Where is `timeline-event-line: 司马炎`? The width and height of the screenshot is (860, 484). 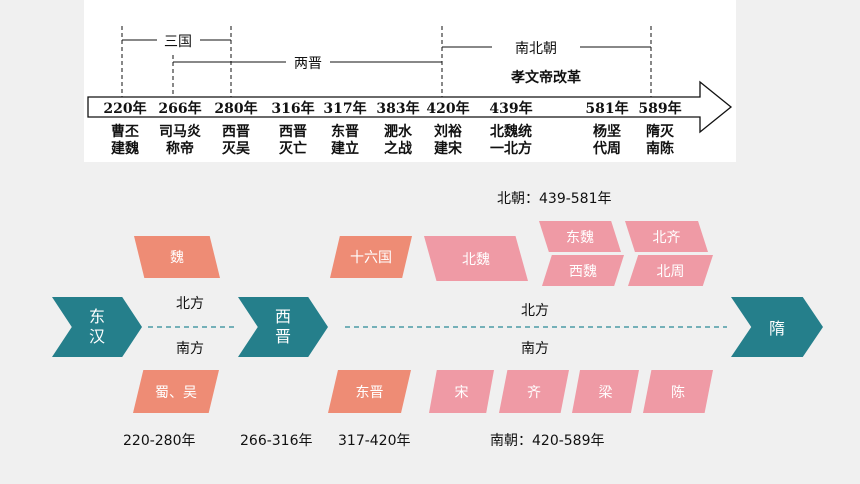
timeline-event-line: 司马炎 is located at coordinates (180, 132).